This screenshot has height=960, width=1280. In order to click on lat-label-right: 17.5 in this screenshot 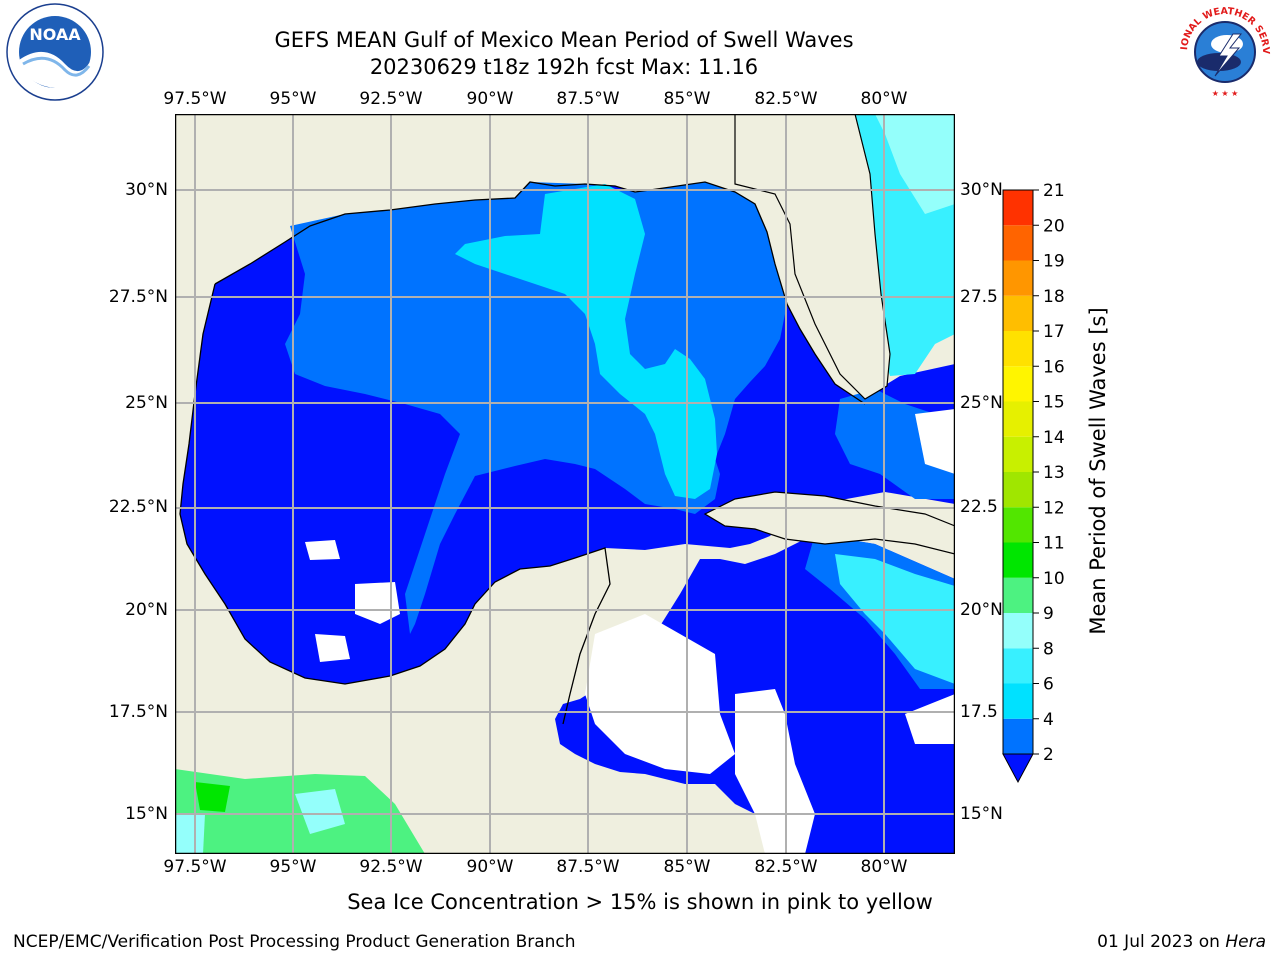, I will do `click(979, 712)`.